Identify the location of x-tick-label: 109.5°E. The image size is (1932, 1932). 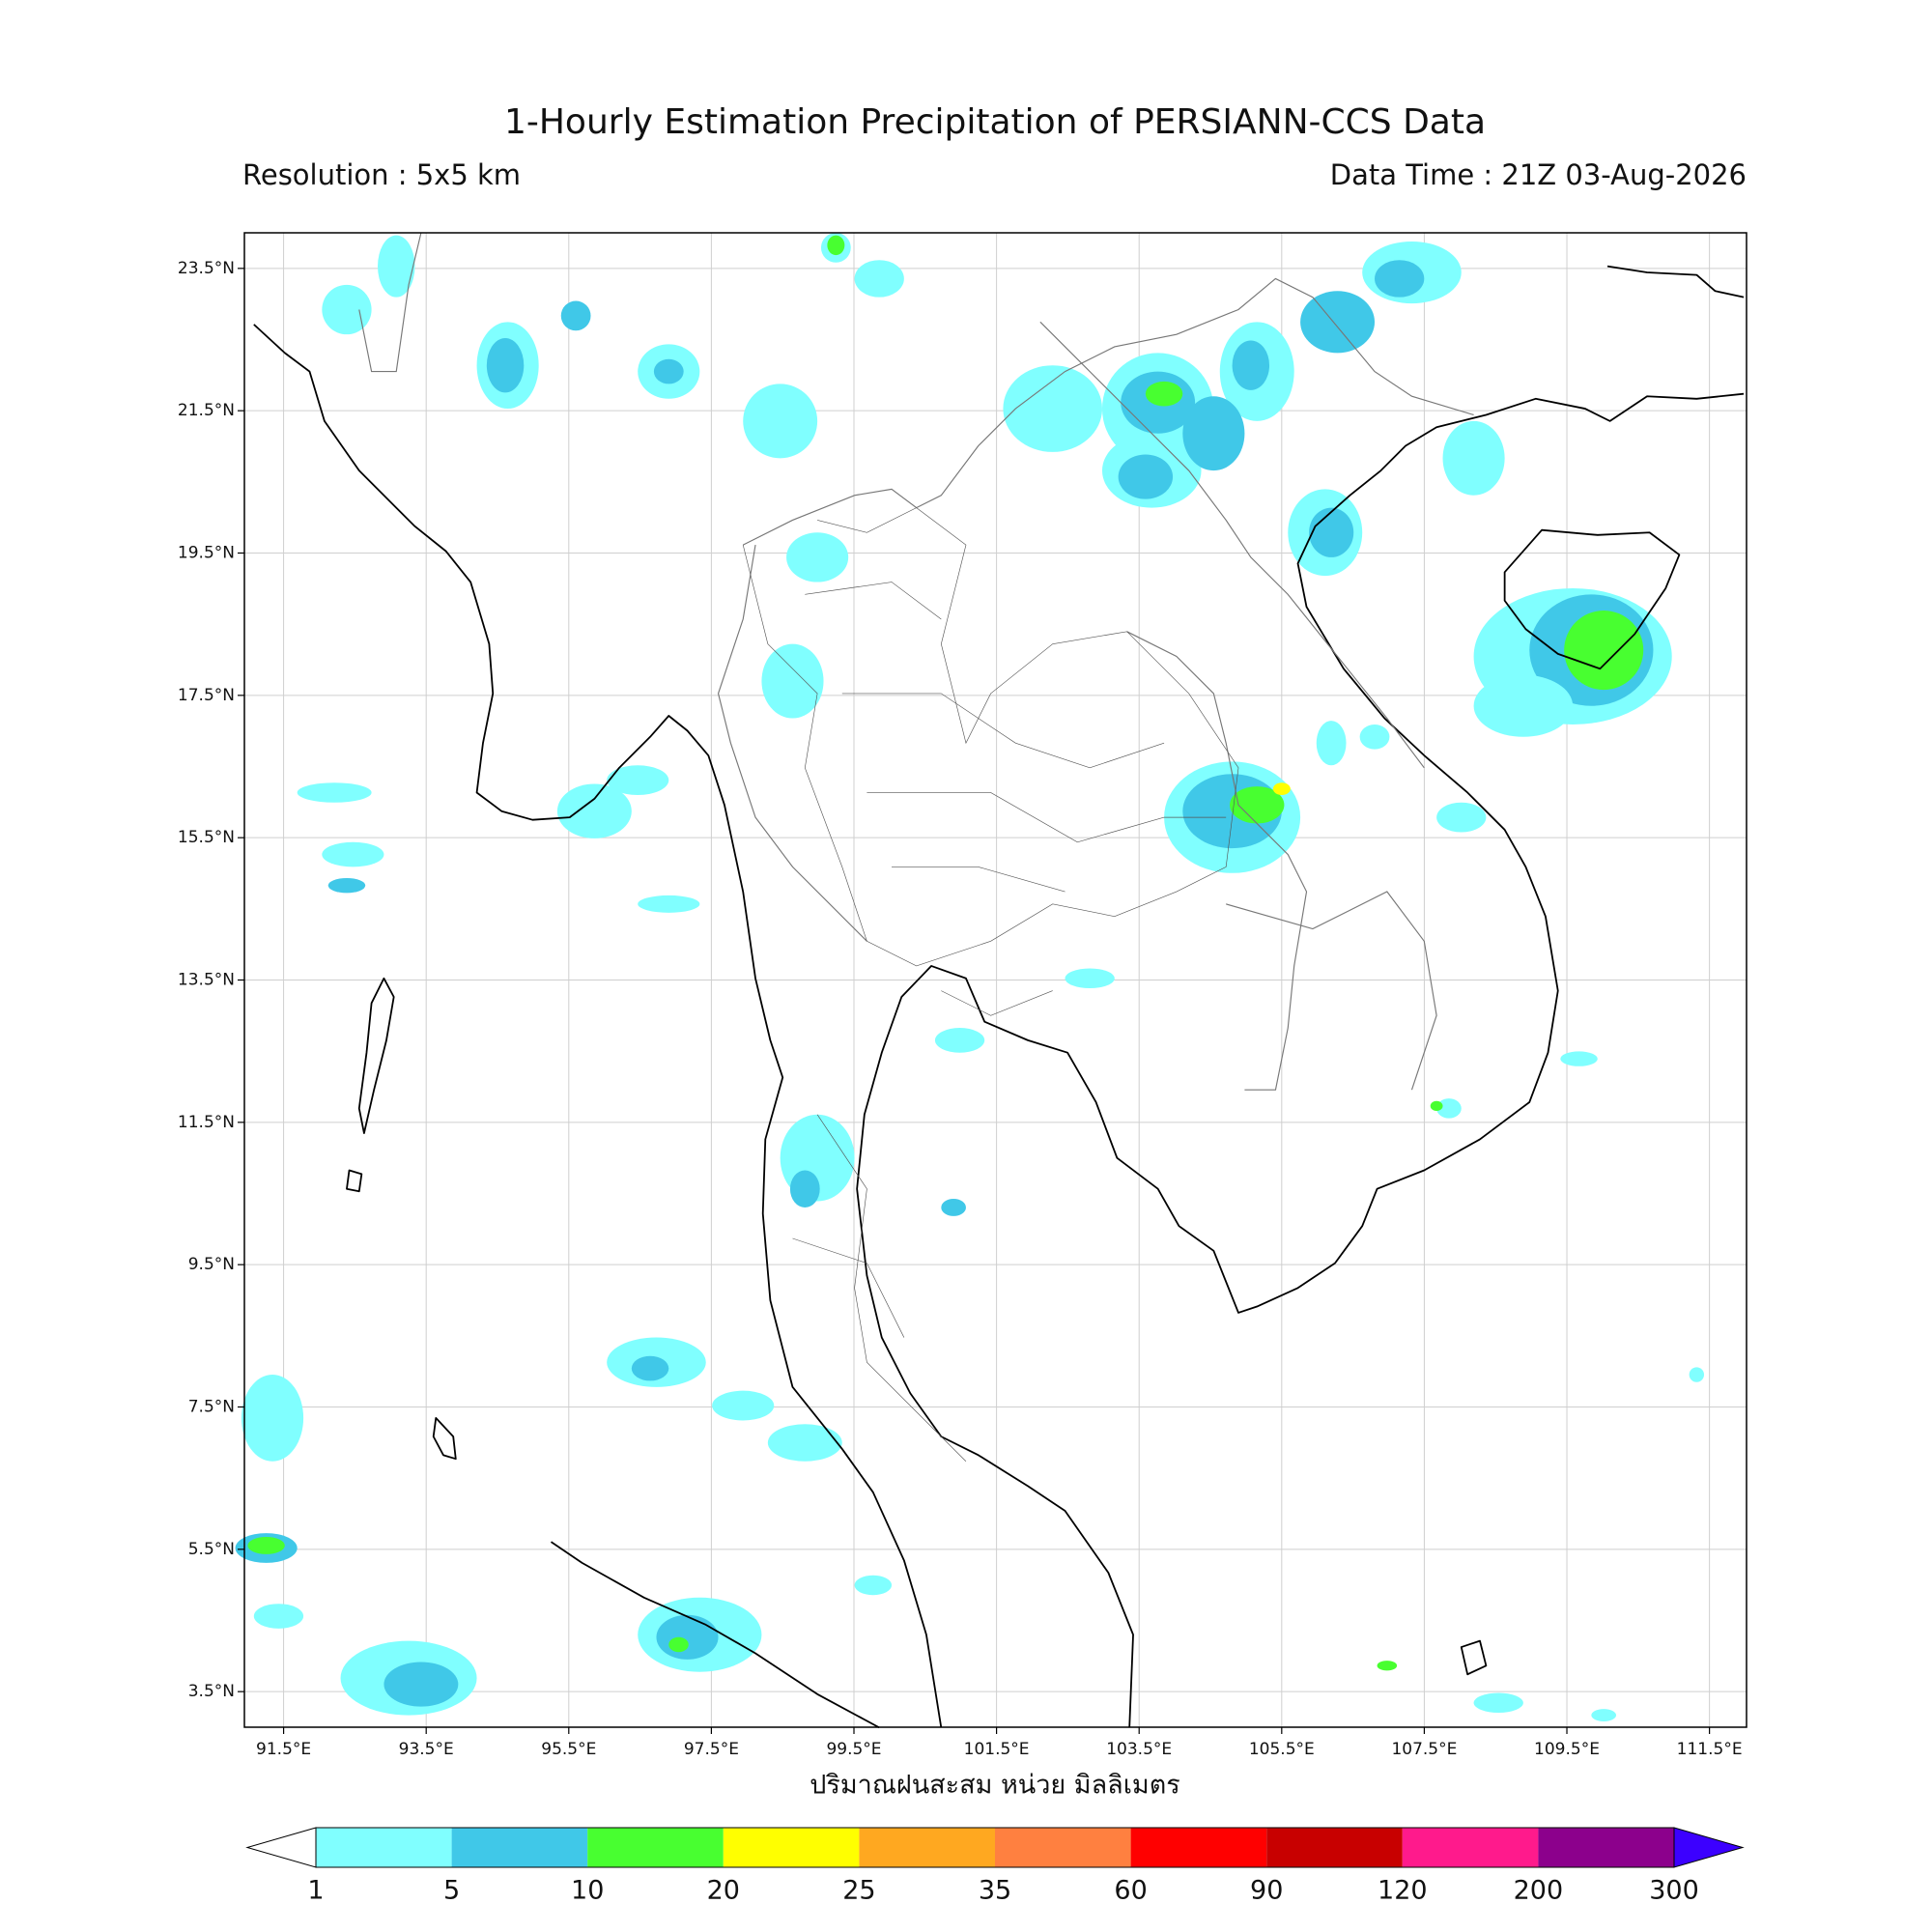
(1567, 1749).